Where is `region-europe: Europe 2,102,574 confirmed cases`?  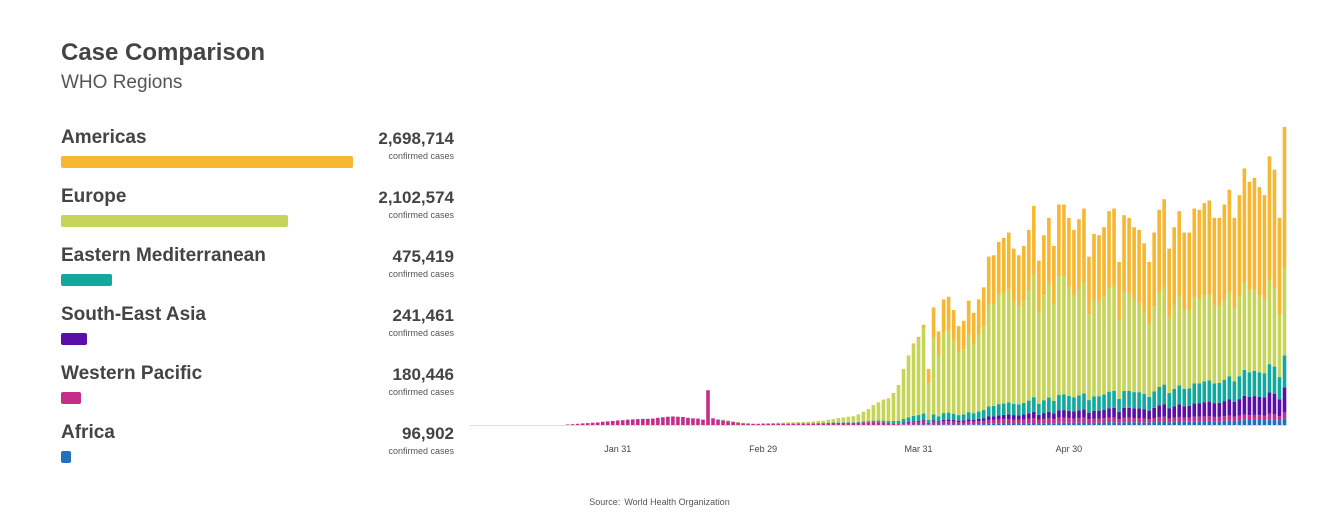 region-europe: Europe 2,102,574 confirmed cases is located at coordinates (257, 211).